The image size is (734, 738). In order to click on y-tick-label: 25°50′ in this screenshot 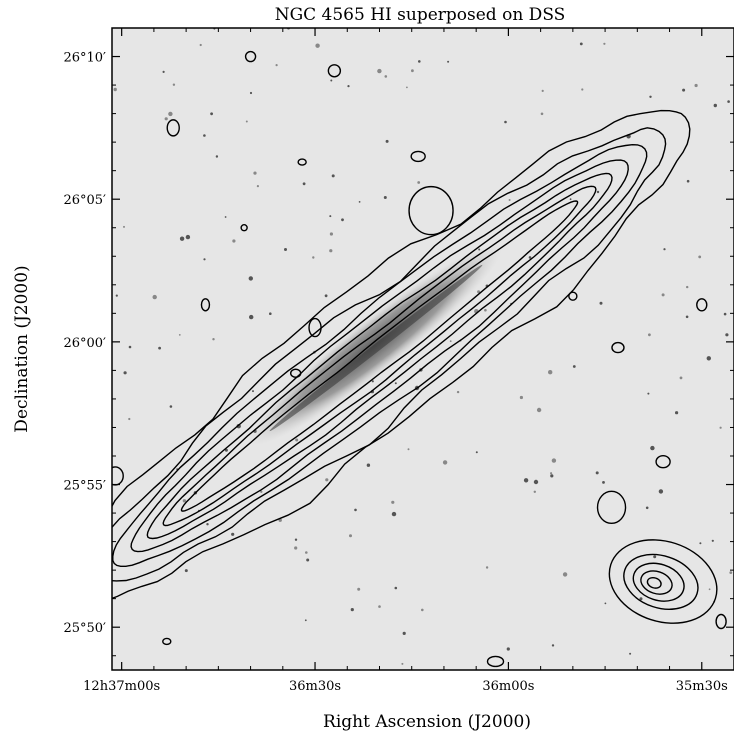, I will do `click(84, 628)`.